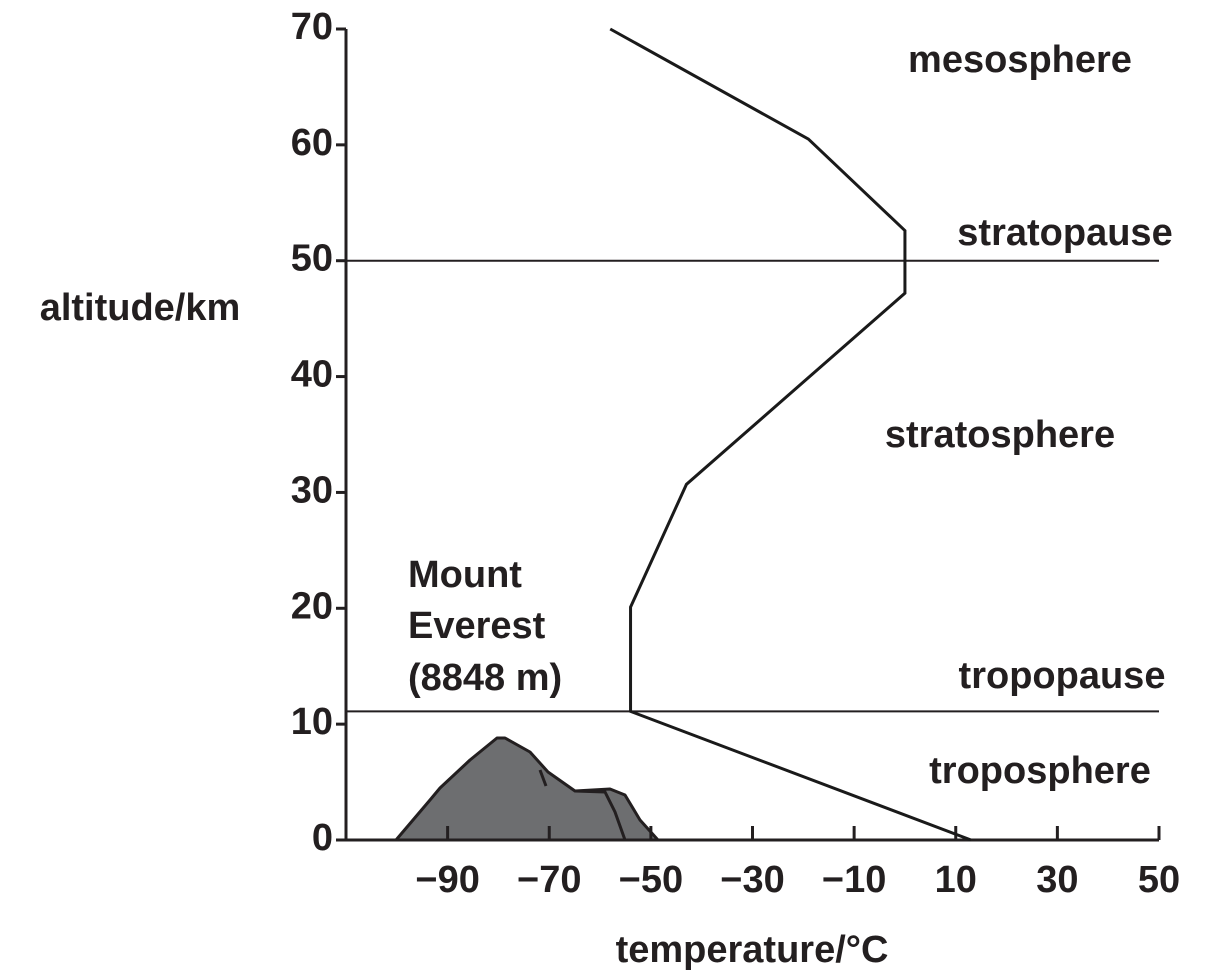  I want to click on y-tick-label: 40, so click(312, 375).